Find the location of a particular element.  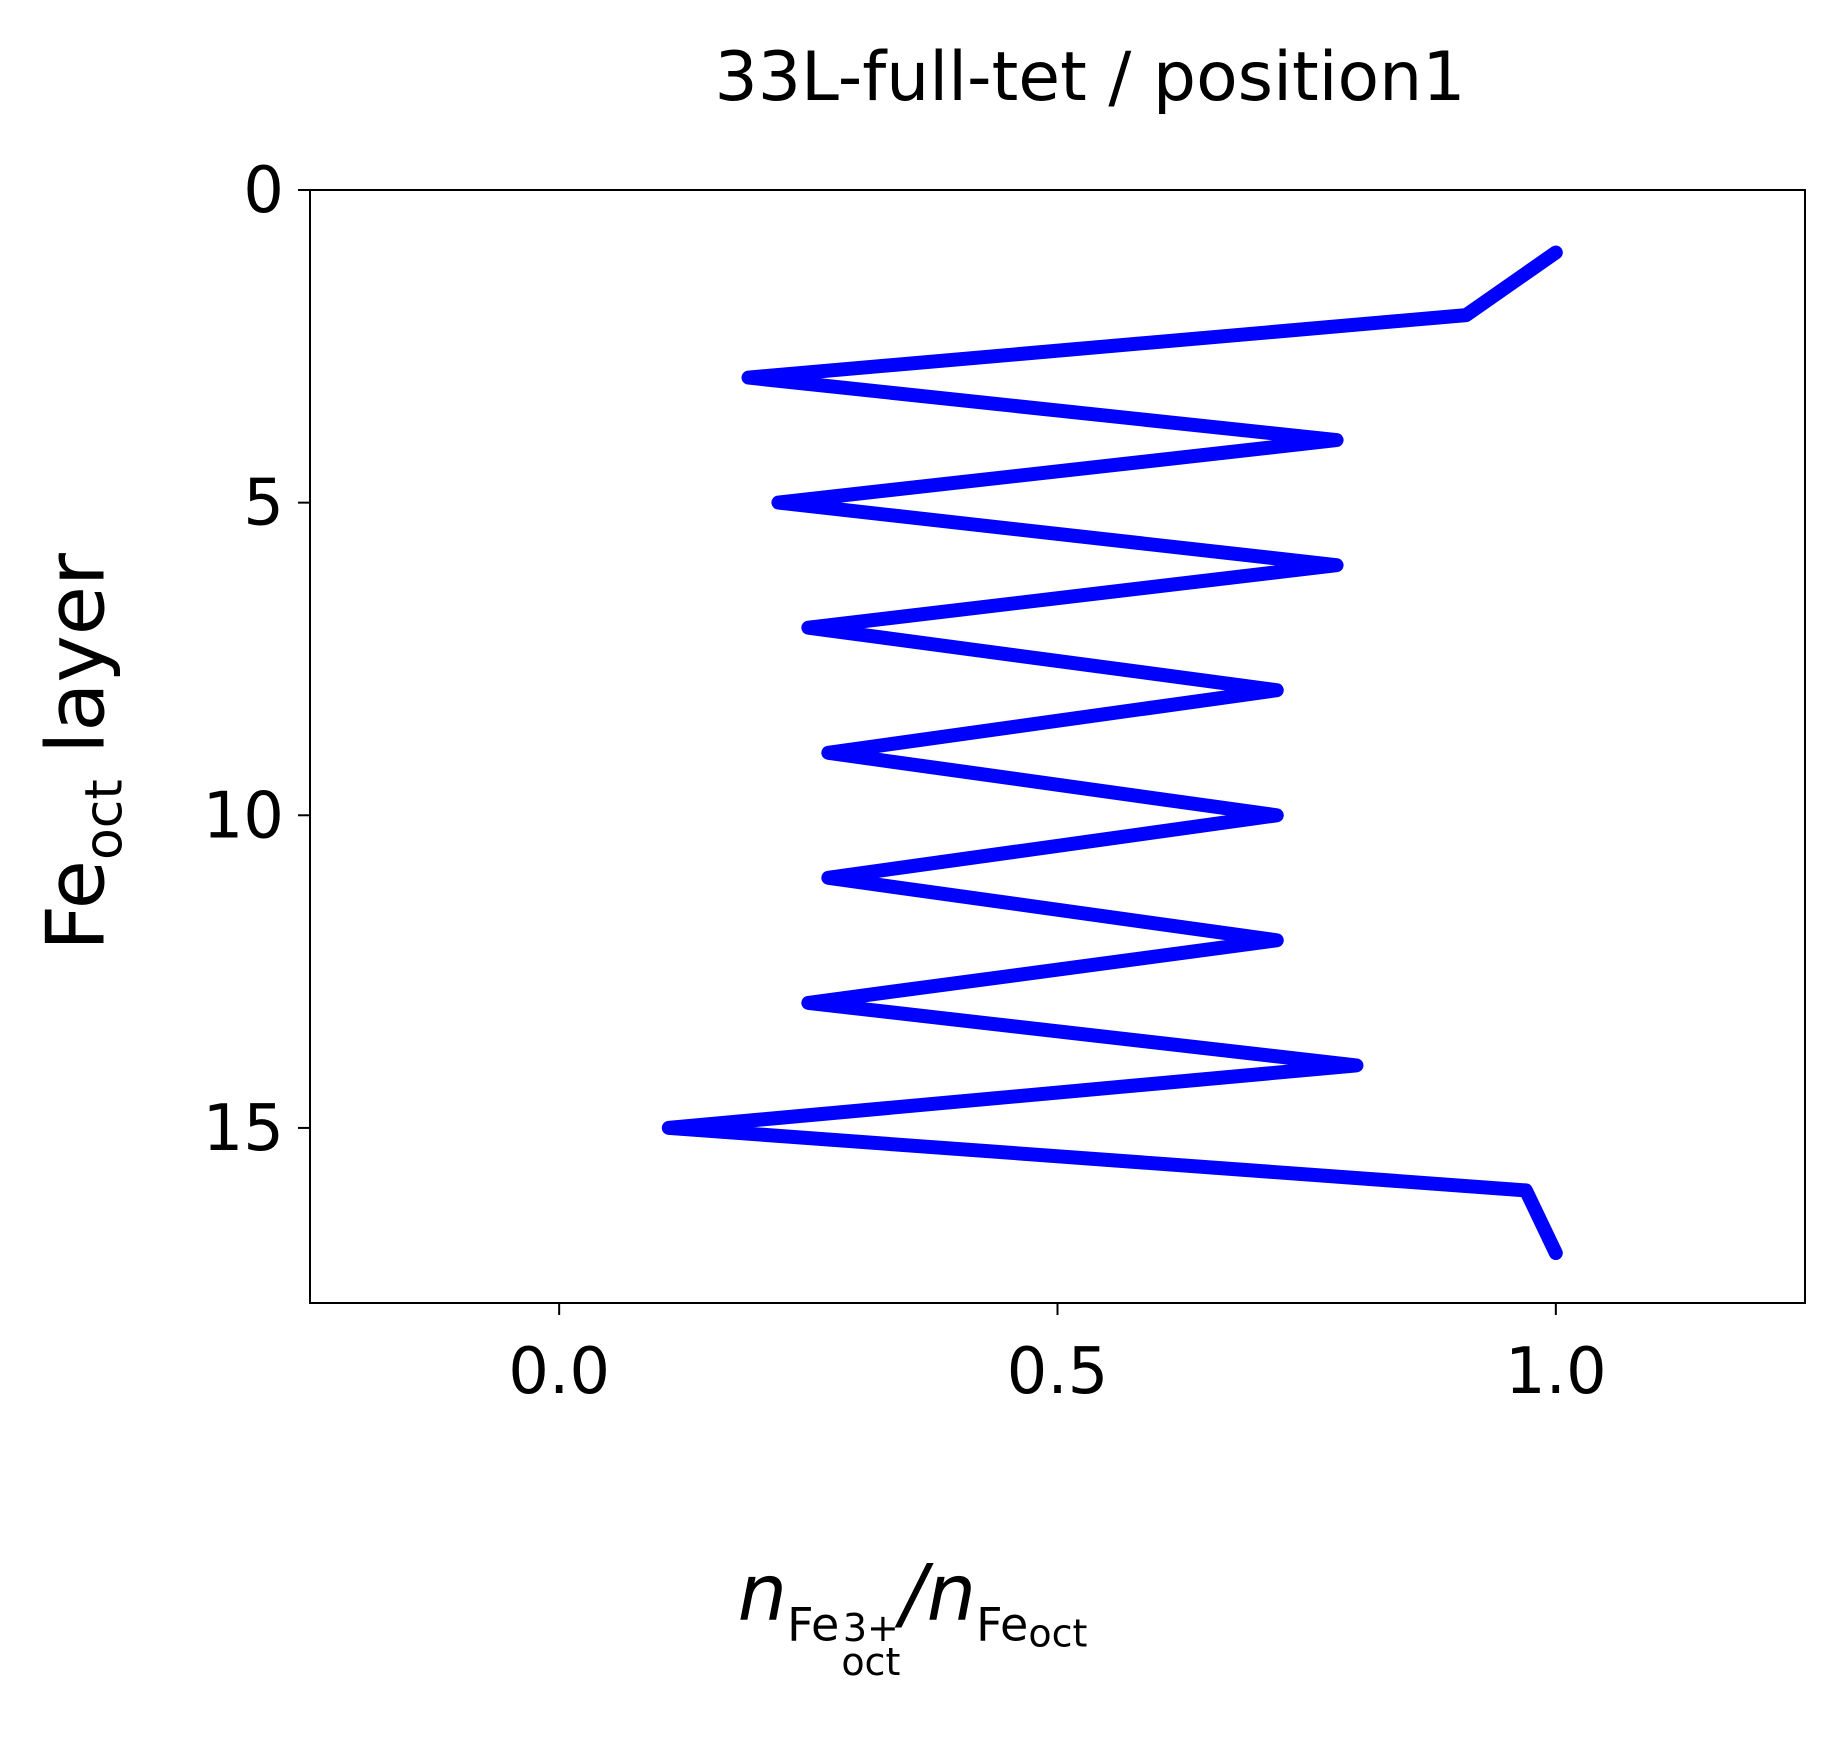

y-tick-label: 10 is located at coordinates (243, 816).